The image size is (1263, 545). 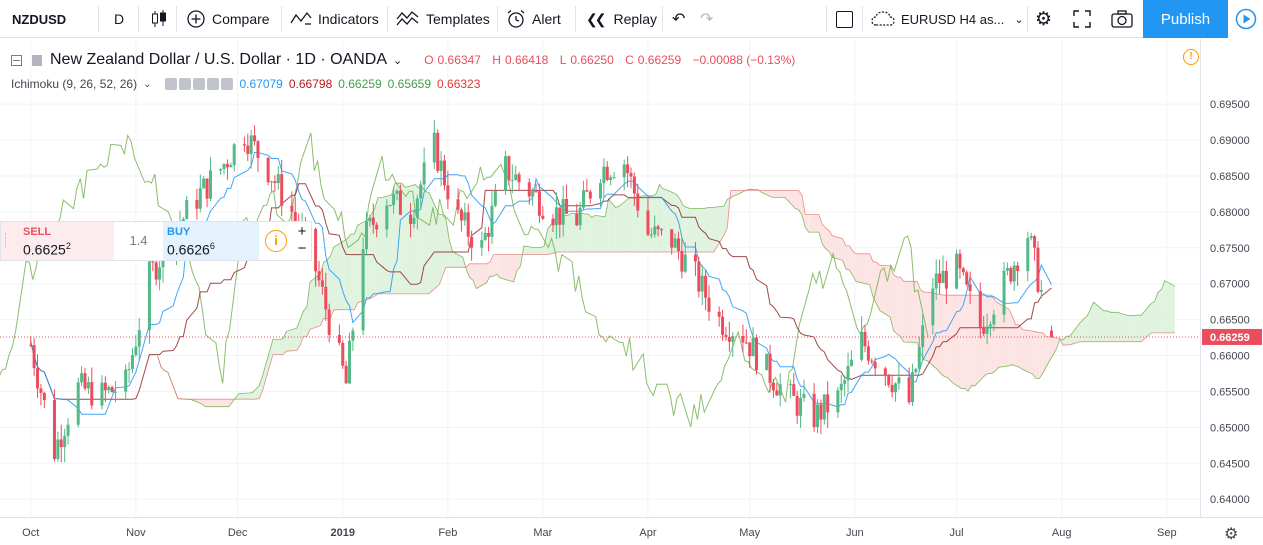 What do you see at coordinates (947, 19) in the screenshot?
I see `layout-selector: EURUSD H4 as... ⌄` at bounding box center [947, 19].